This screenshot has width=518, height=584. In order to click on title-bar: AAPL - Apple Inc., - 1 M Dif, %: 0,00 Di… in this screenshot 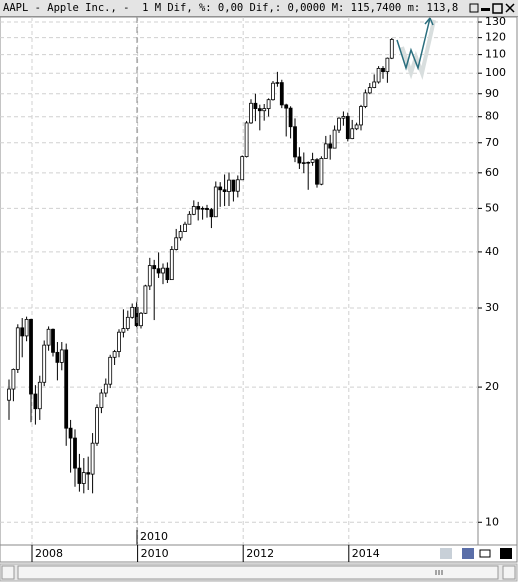, I will do `click(259, 8)`.